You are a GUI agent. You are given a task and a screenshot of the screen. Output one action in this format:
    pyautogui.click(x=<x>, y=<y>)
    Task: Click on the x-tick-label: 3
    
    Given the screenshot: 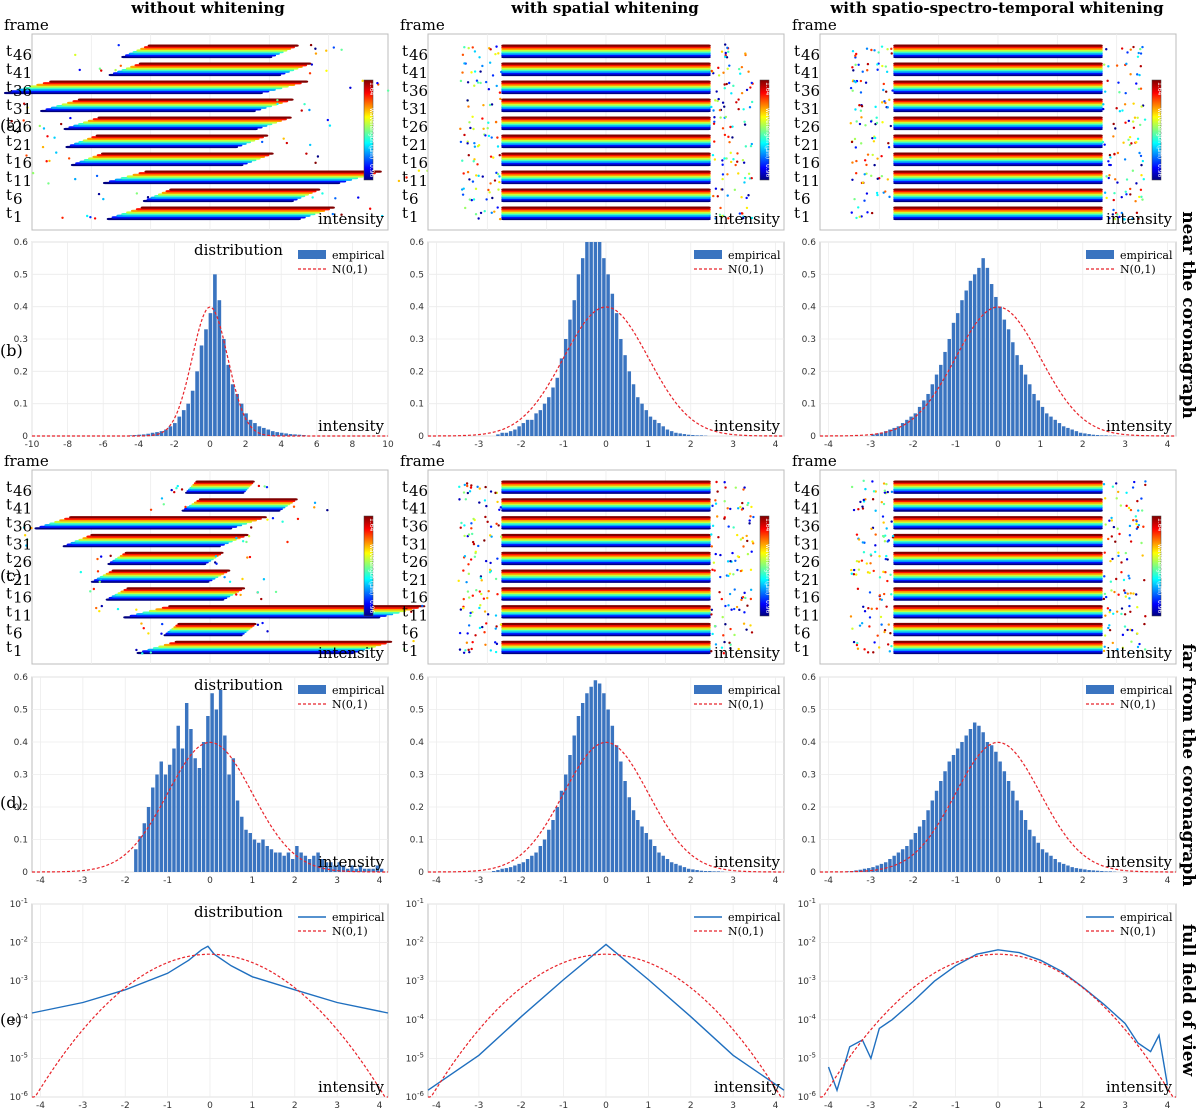 What is the action you would take?
    pyautogui.click(x=1125, y=1104)
    